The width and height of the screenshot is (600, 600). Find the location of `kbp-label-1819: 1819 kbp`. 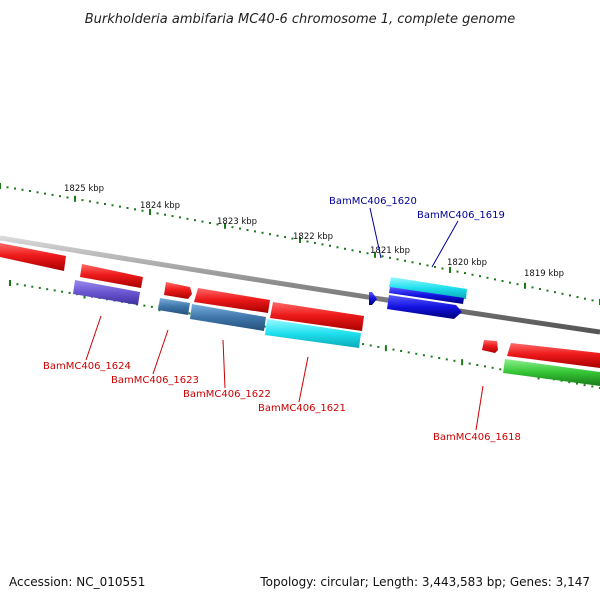

kbp-label-1819: 1819 kbp is located at coordinates (544, 274).